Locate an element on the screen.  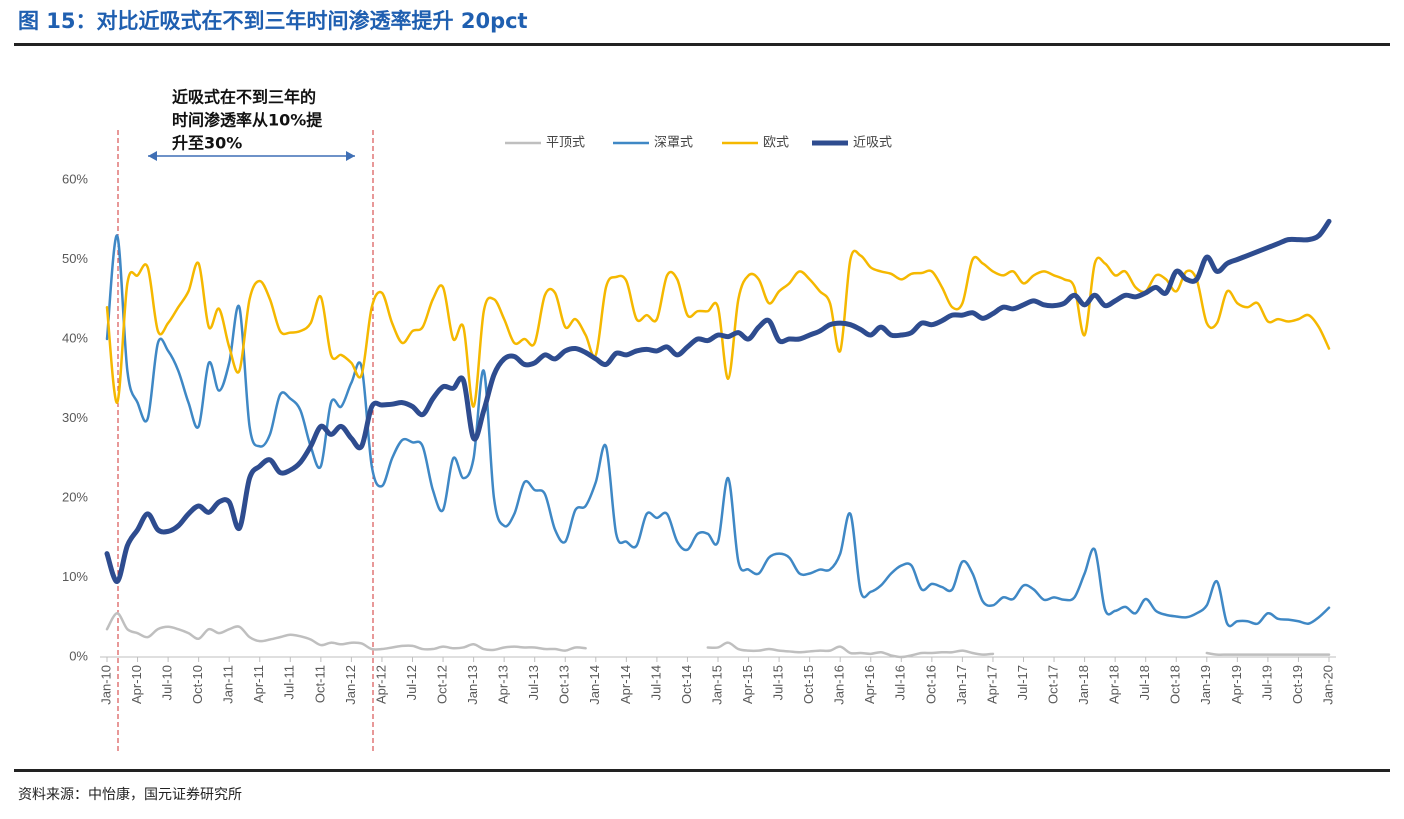
x-tick-label: Apr-17 is located at coordinates (991, 684).